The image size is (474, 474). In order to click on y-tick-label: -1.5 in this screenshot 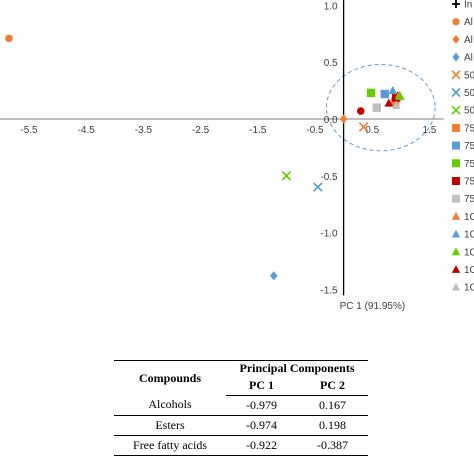, I will do `click(329, 290)`.